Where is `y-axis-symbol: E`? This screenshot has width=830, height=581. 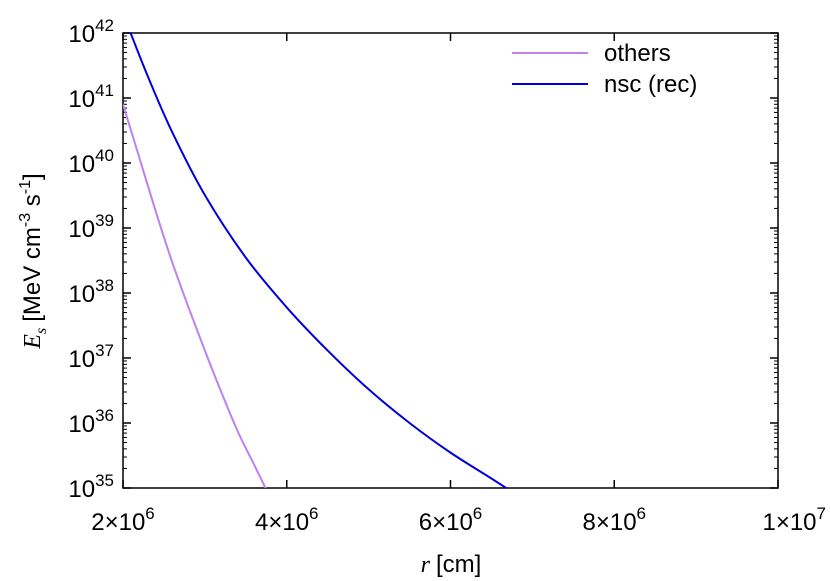
y-axis-symbol: E is located at coordinates (33, 342).